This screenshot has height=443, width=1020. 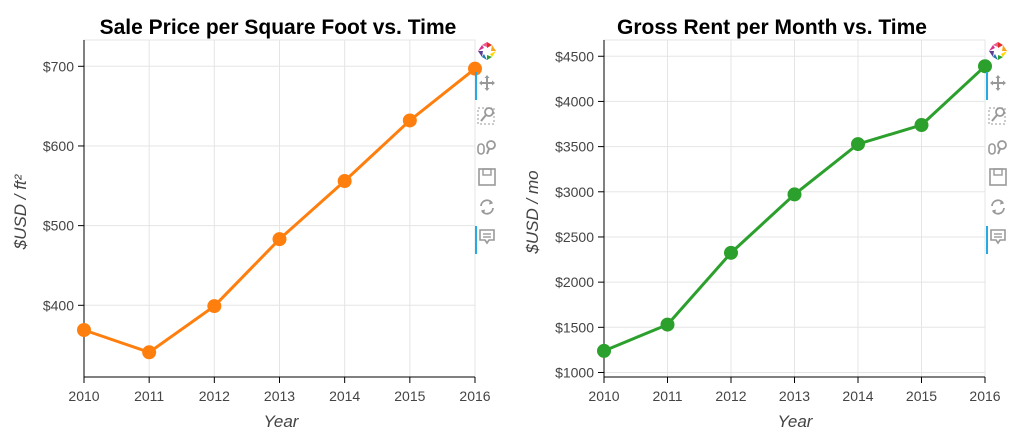 I want to click on y-tick-label: $2000, so click(x=574, y=282).